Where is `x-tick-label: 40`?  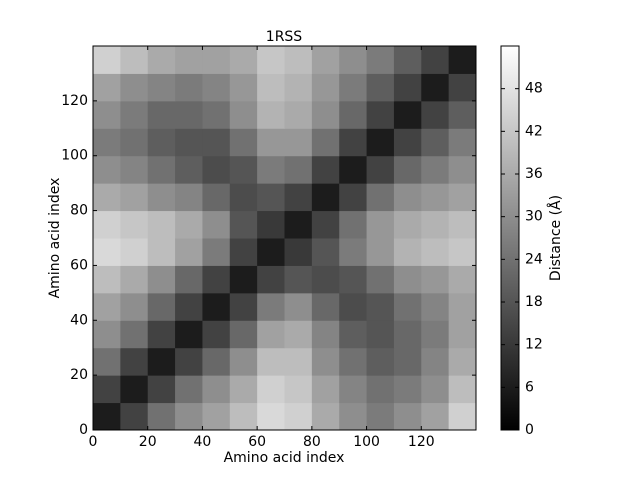
x-tick-label: 40 is located at coordinates (203, 442).